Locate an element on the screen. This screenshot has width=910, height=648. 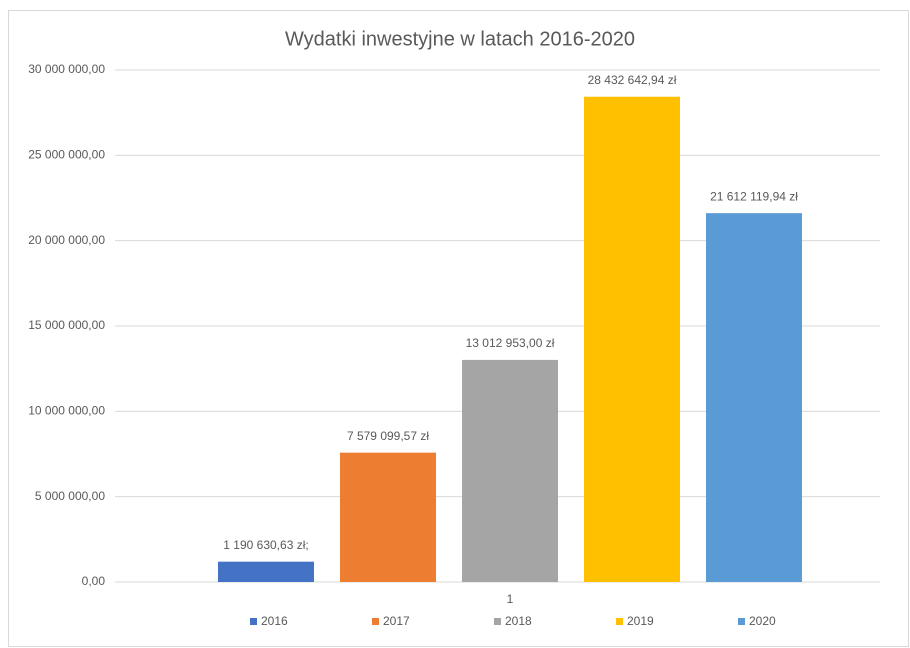
y-tick-label: 30 000 000,00 is located at coordinates (66, 69).